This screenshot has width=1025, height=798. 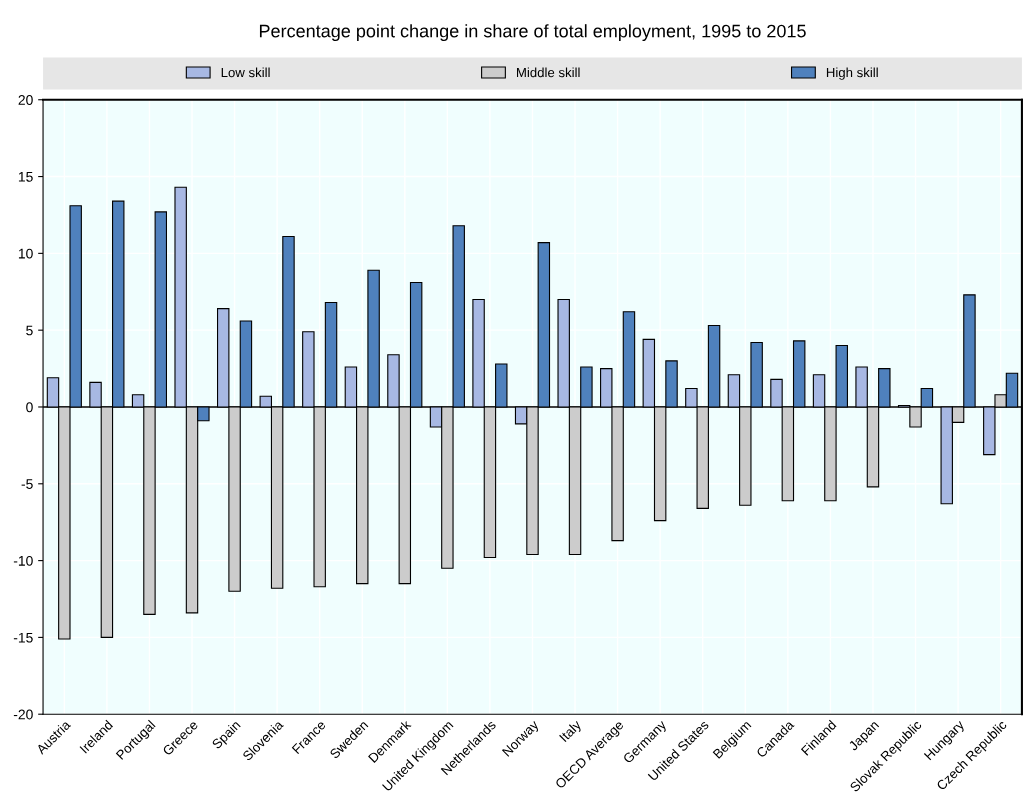 What do you see at coordinates (23, 560) in the screenshot?
I see `y-tick-label: -10` at bounding box center [23, 560].